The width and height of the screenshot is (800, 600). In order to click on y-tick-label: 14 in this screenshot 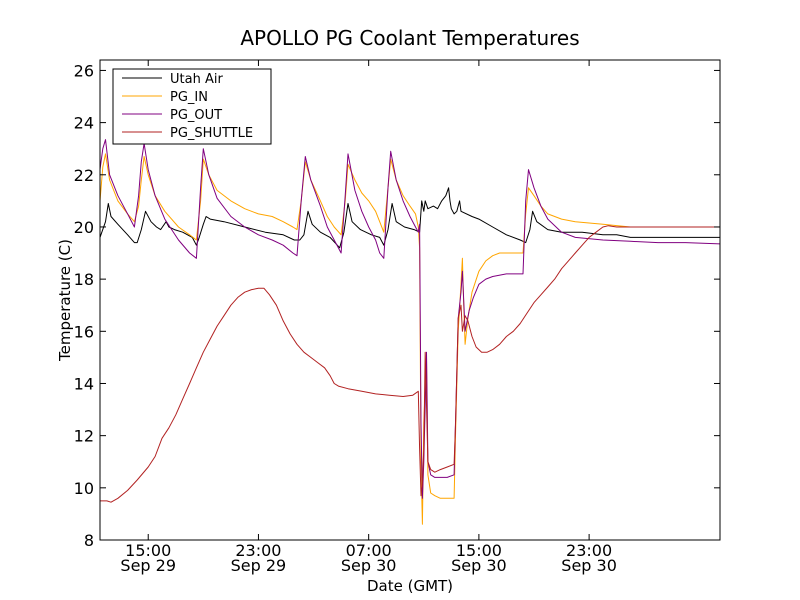, I will do `click(84, 383)`.